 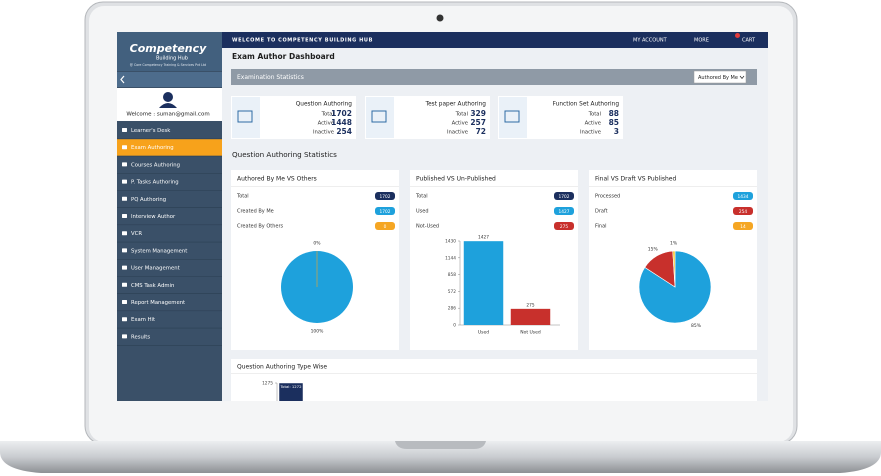 What do you see at coordinates (282, 367) in the screenshot?
I see `panel-title: Question Authoring Type Wise` at bounding box center [282, 367].